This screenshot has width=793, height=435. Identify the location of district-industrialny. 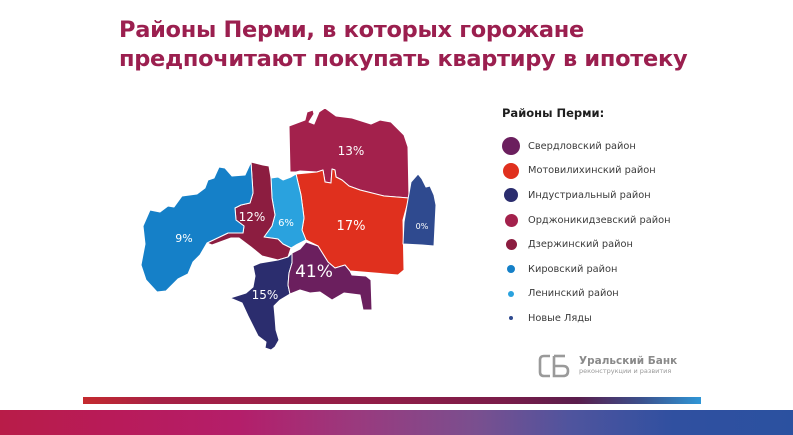
(261, 301).